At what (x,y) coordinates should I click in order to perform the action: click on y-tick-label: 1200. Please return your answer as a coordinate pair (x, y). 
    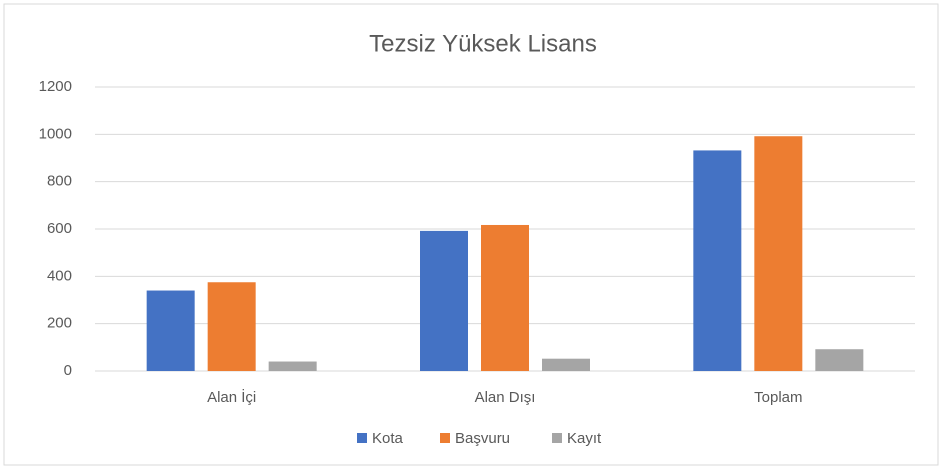
    Looking at the image, I should click on (55, 86).